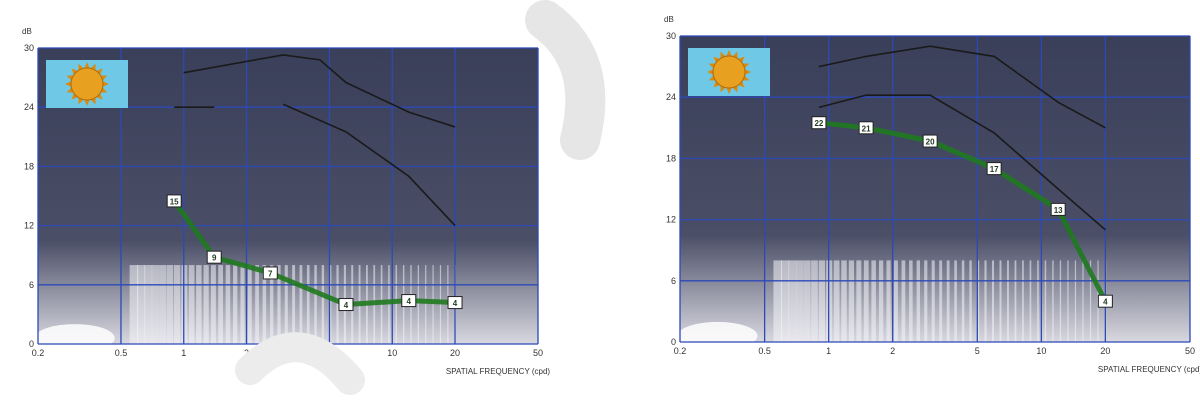 This screenshot has width=1200, height=412. What do you see at coordinates (319, 91) in the screenshot?
I see `norm-upper-line` at bounding box center [319, 91].